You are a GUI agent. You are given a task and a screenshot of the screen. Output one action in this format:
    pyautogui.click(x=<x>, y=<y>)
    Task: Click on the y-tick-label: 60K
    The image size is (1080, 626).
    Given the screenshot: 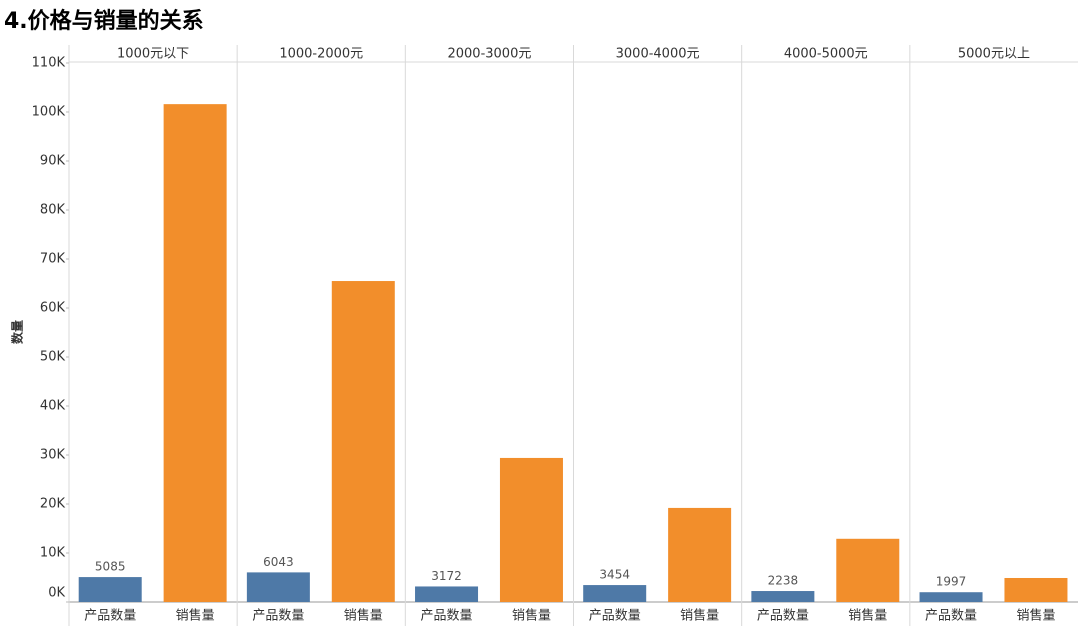 What is the action you would take?
    pyautogui.click(x=53, y=307)
    